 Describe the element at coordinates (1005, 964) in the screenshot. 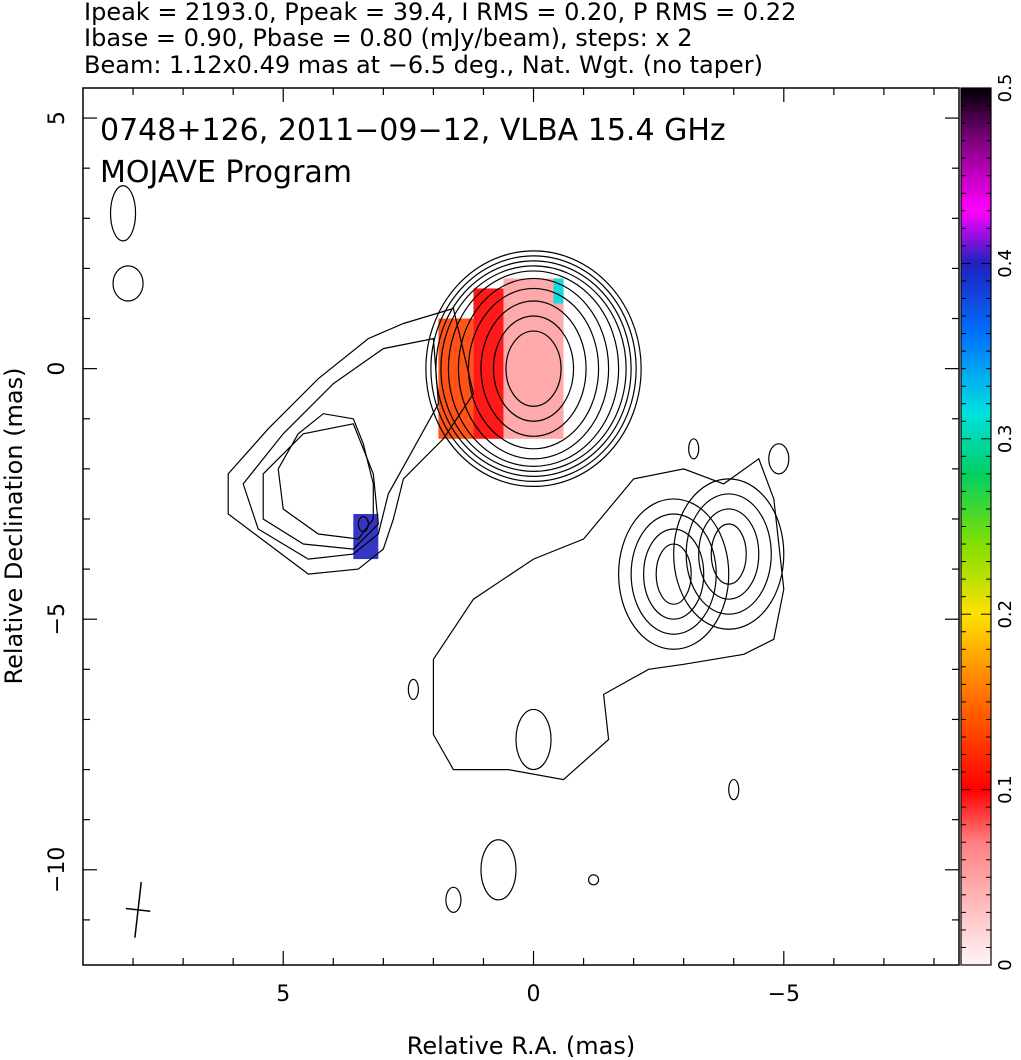

I see `colorbar-tick-label: 0` at that location.